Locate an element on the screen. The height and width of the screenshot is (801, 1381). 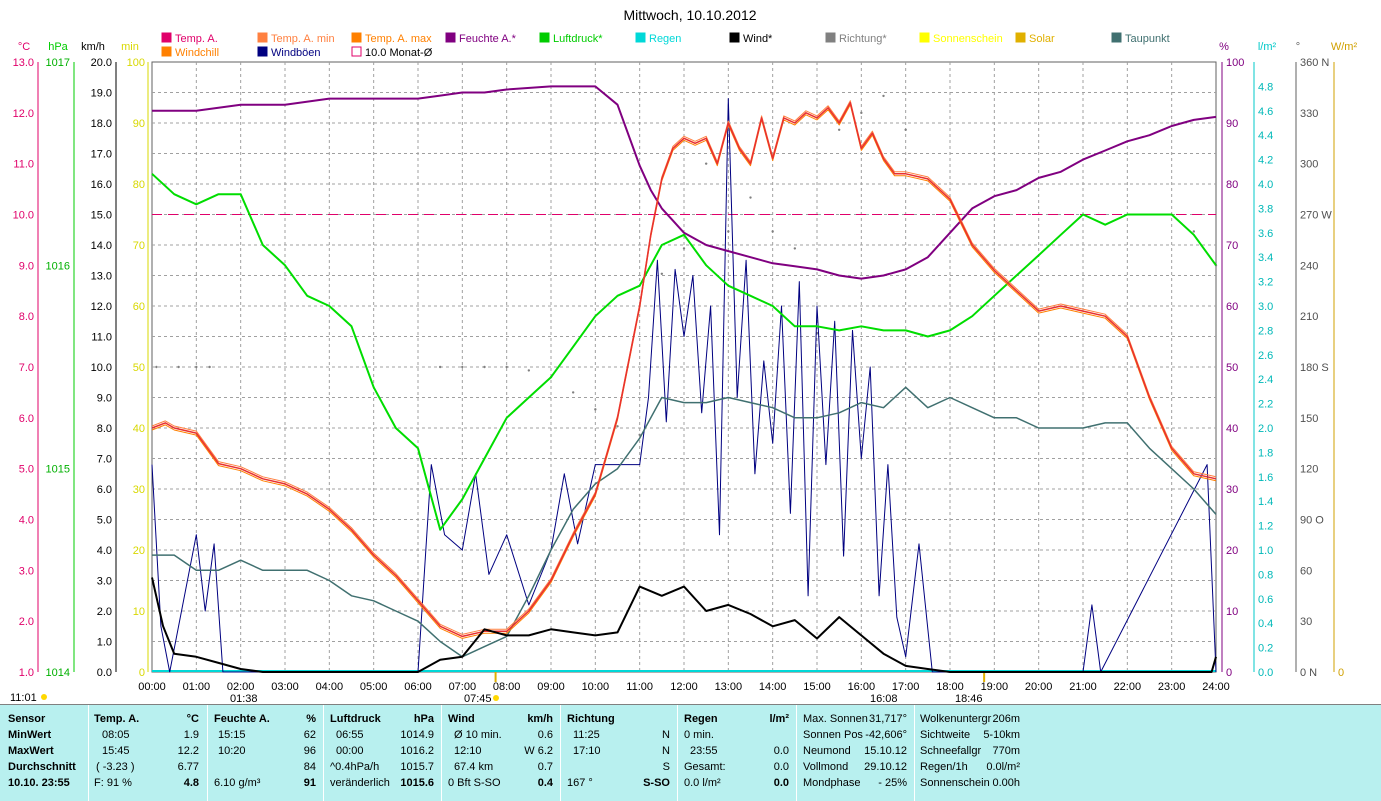
legend-label: Temp. A. is located at coordinates (196, 39).